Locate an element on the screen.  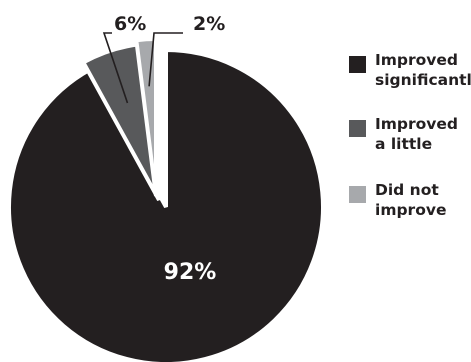
legend-label-improved-a-little: Improved a little is located at coordinates (416, 134).